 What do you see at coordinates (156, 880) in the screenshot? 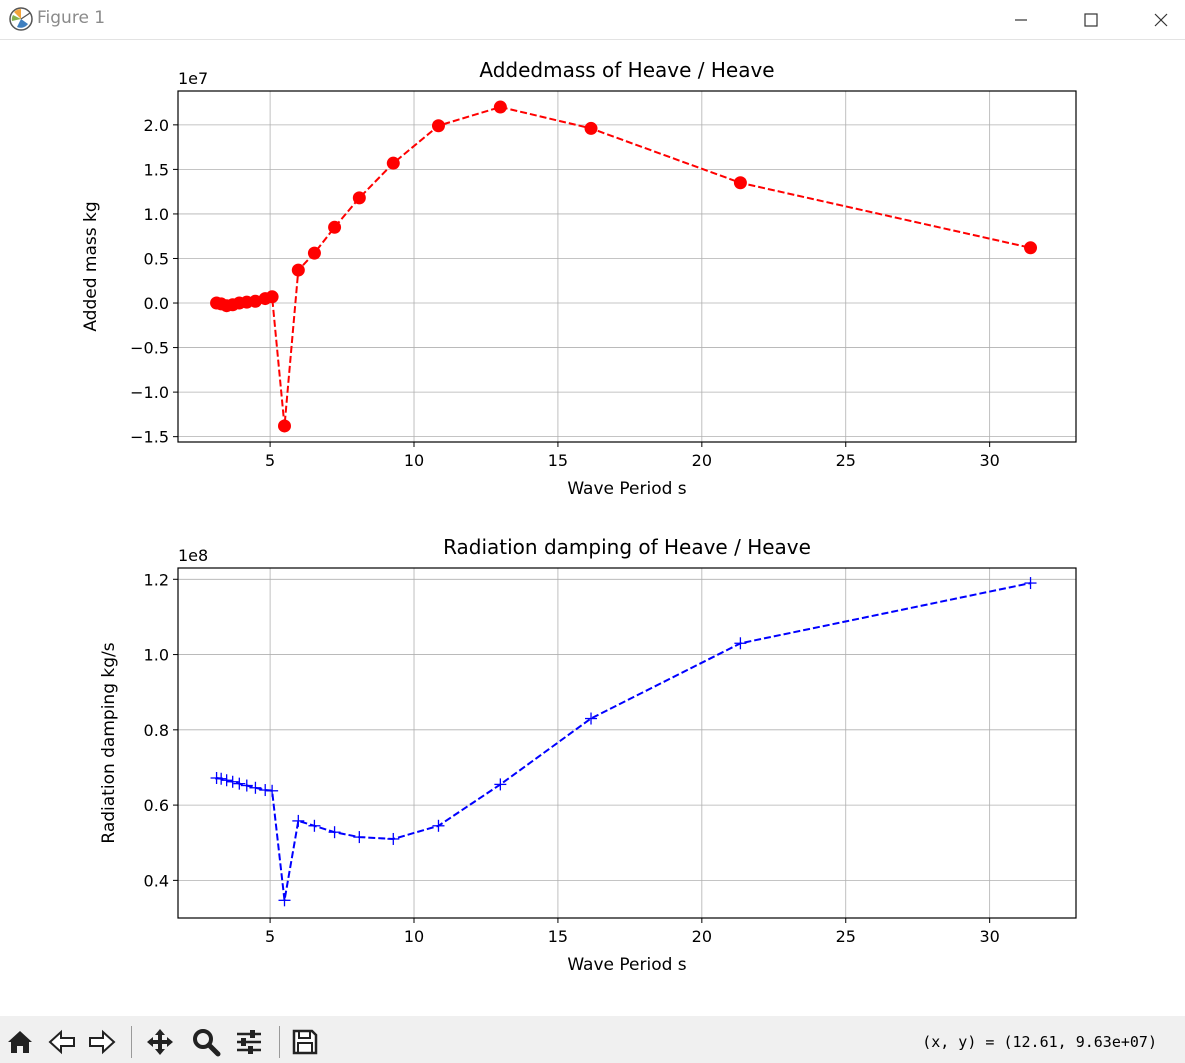
I see `y-tick-label: 0.4` at bounding box center [156, 880].